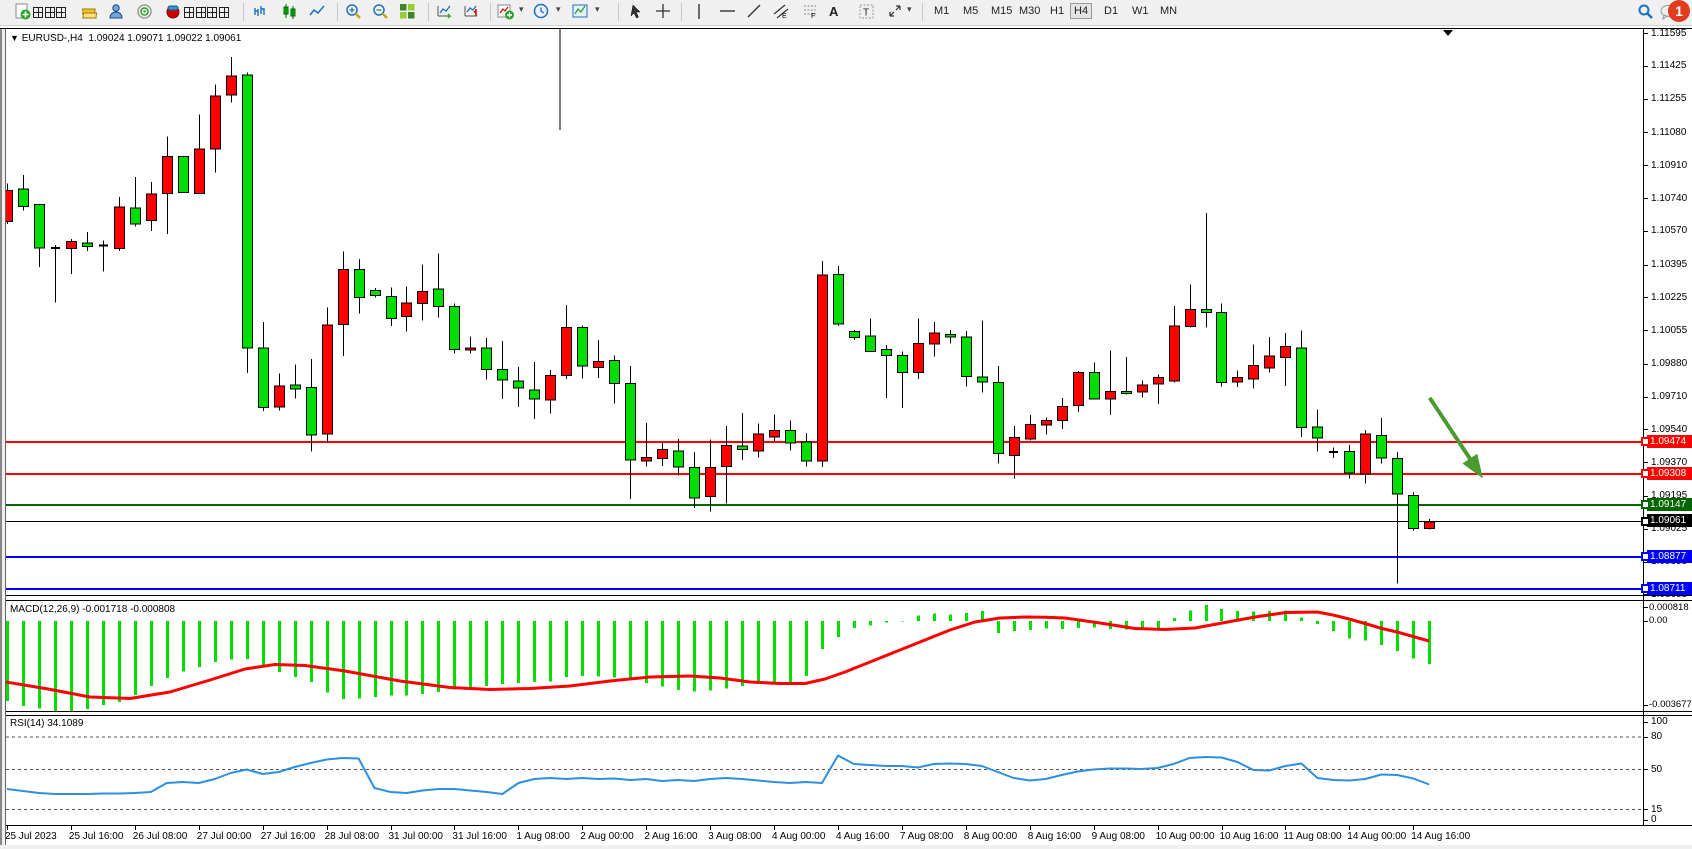 This screenshot has height=849, width=1692. What do you see at coordinates (813, 16) in the screenshot?
I see `svg-text: F` at bounding box center [813, 16].